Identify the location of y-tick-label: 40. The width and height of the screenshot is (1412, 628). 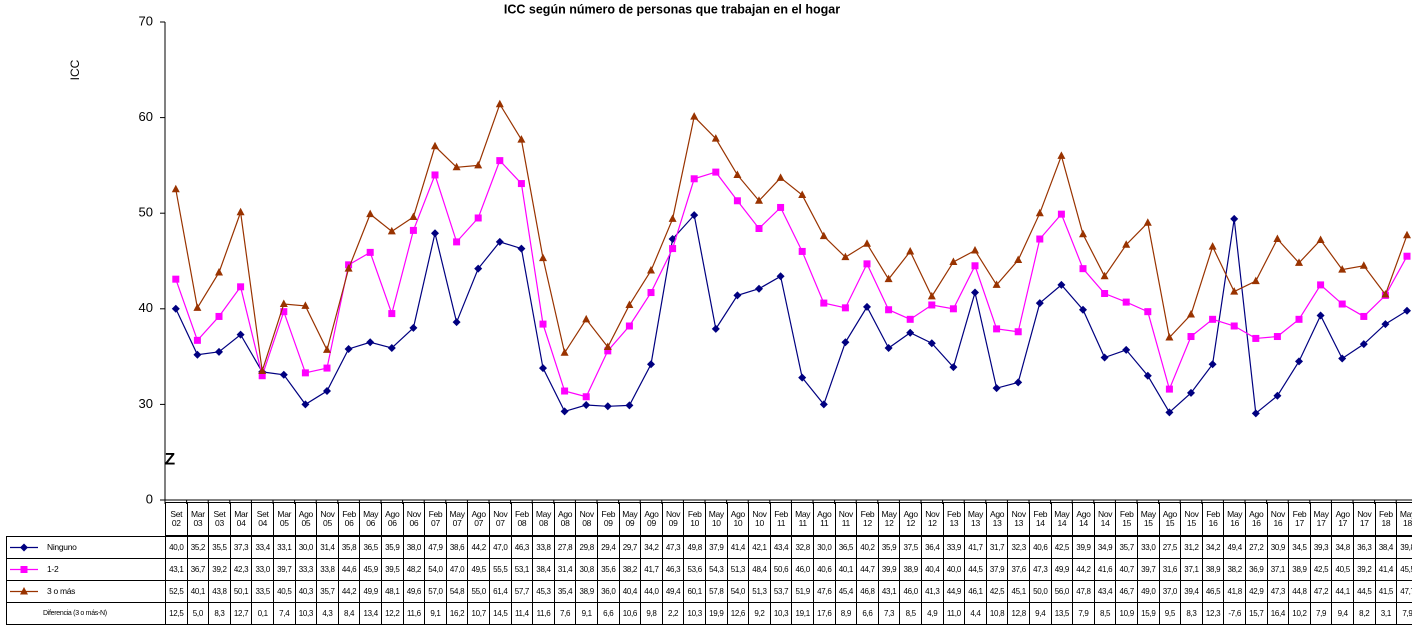
(146, 307).